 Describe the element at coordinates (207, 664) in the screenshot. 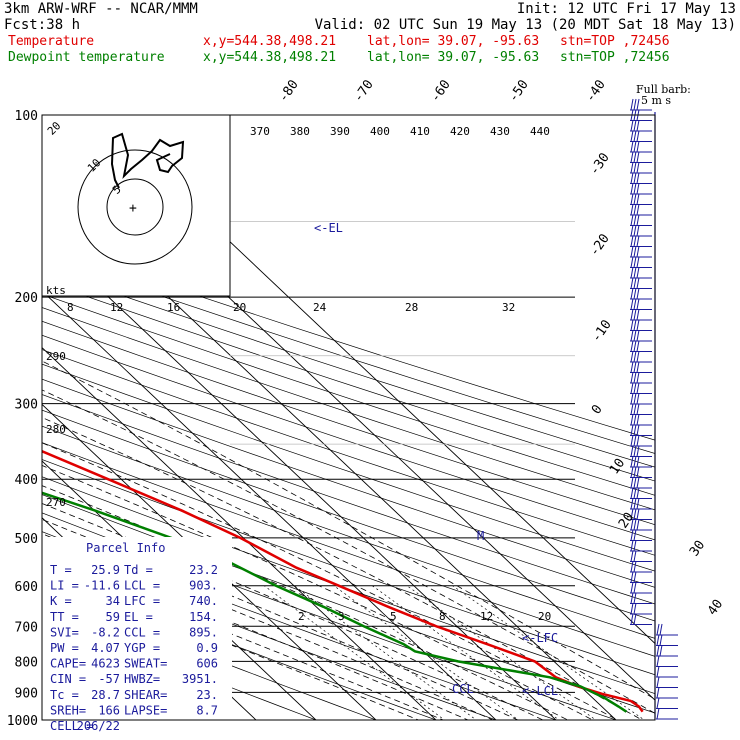

I see `parcel-info-cell: 606` at that location.